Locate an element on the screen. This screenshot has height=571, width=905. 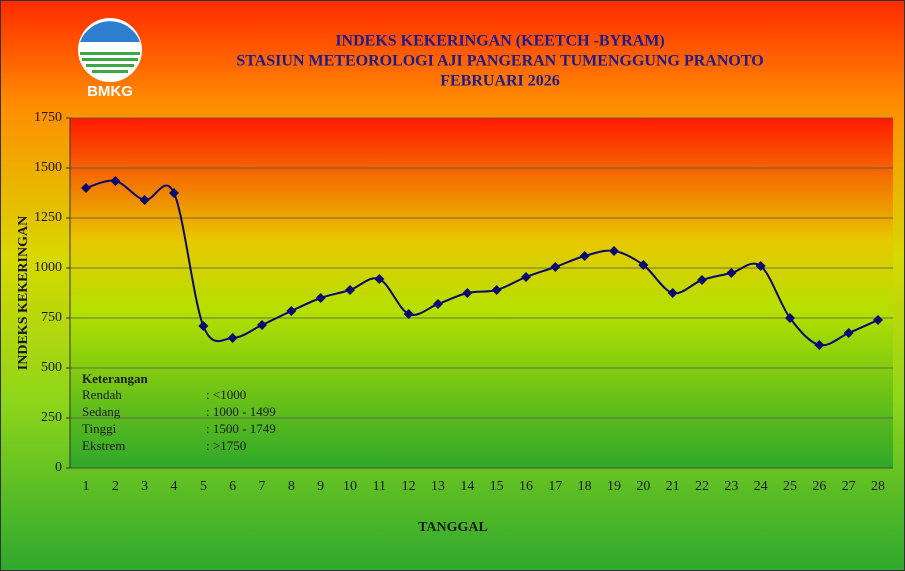
legend-label: Rendah is located at coordinates (102, 394).